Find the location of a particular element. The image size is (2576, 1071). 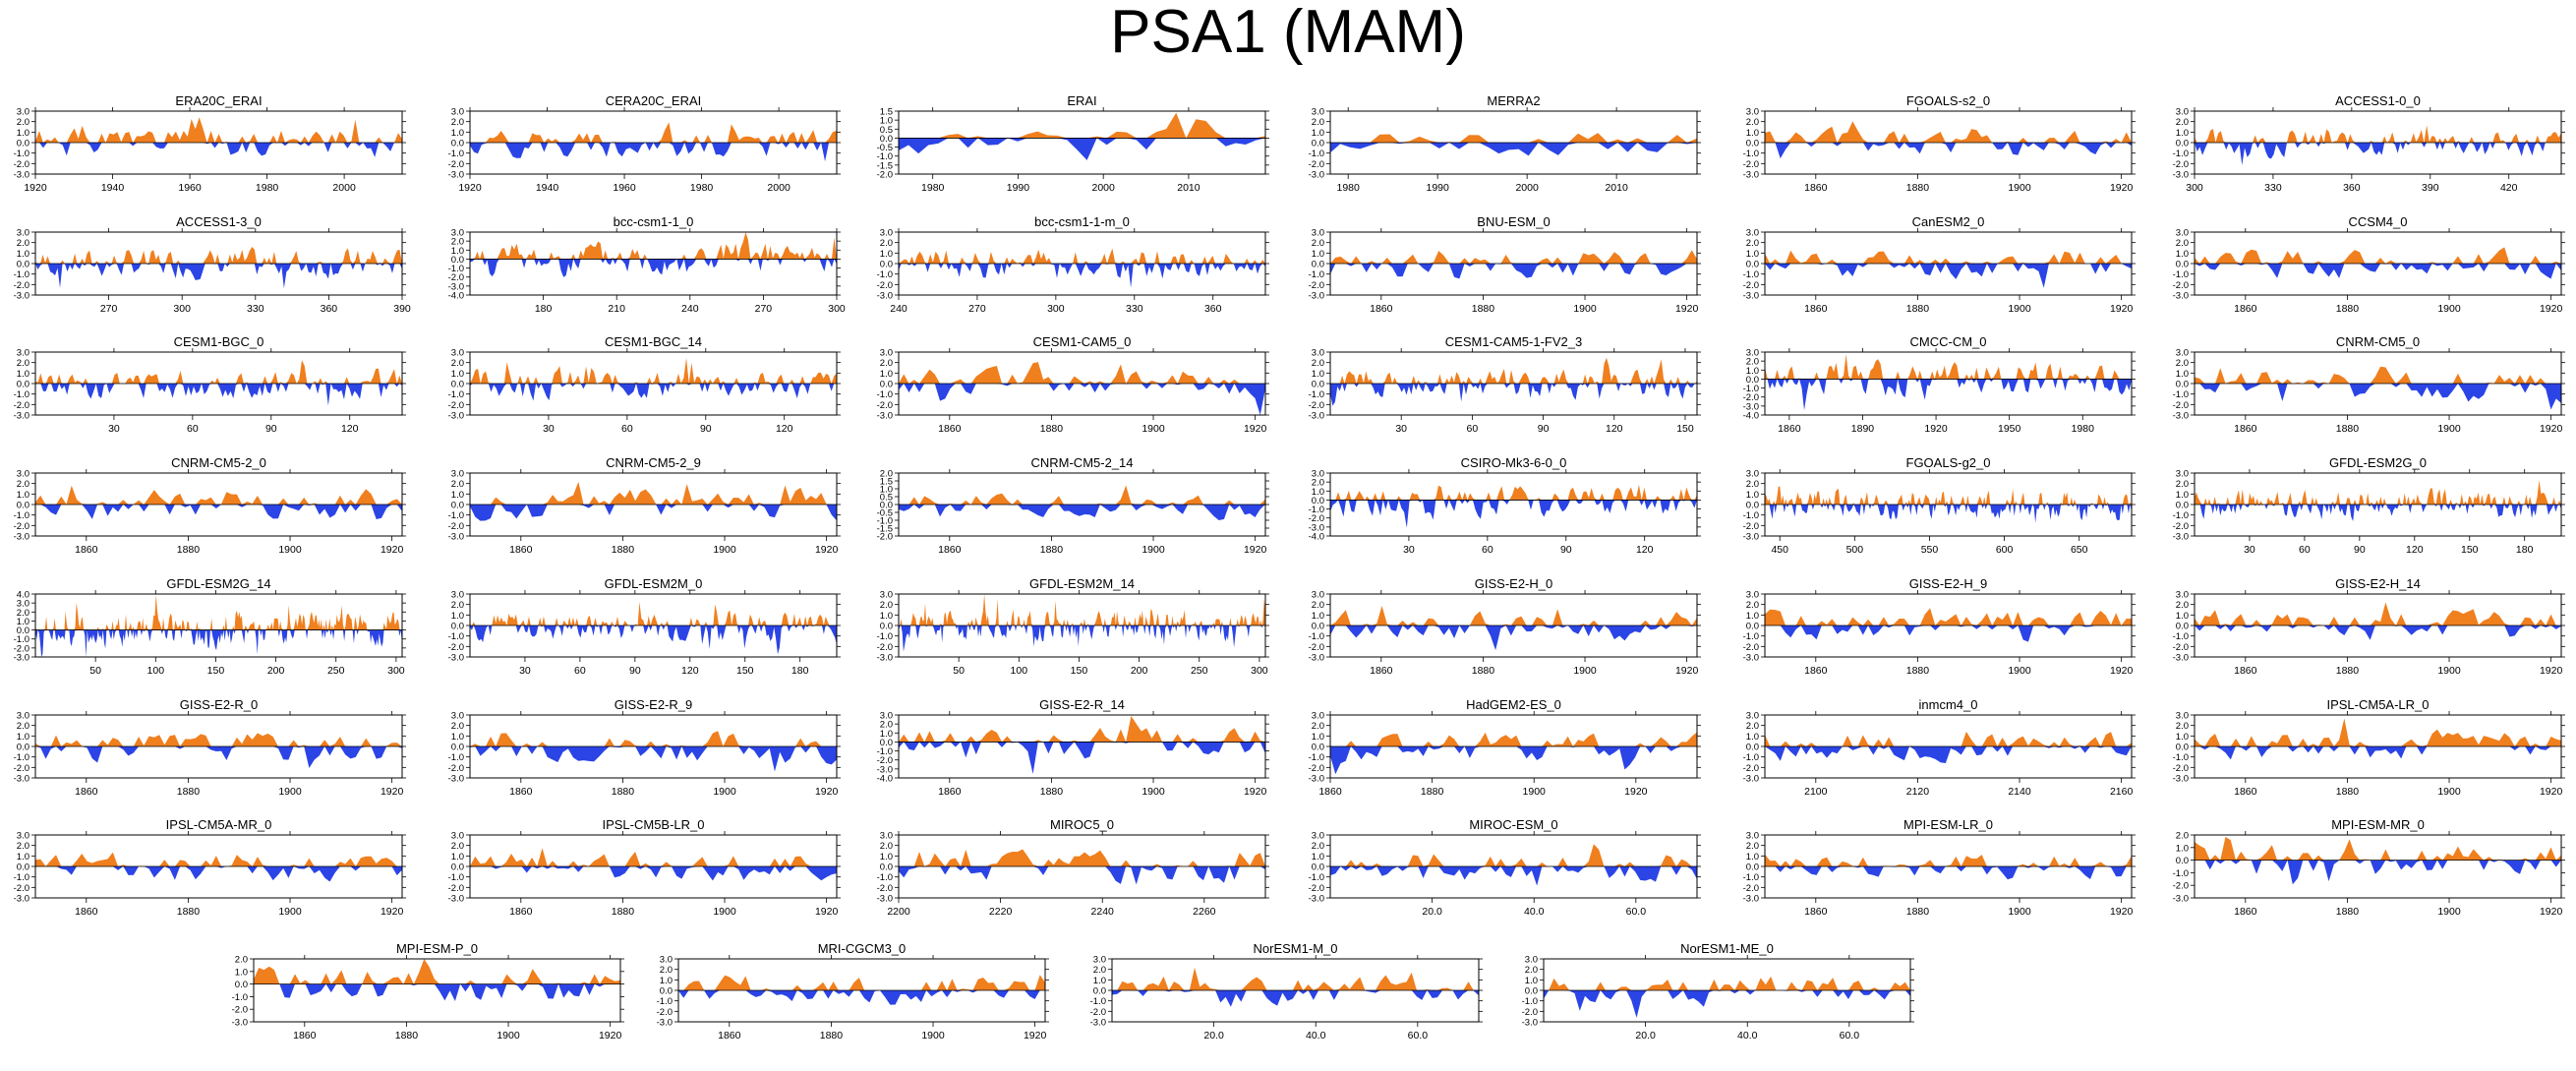

panel-title: GFDL-ESM2G_14 is located at coordinates (218, 583).